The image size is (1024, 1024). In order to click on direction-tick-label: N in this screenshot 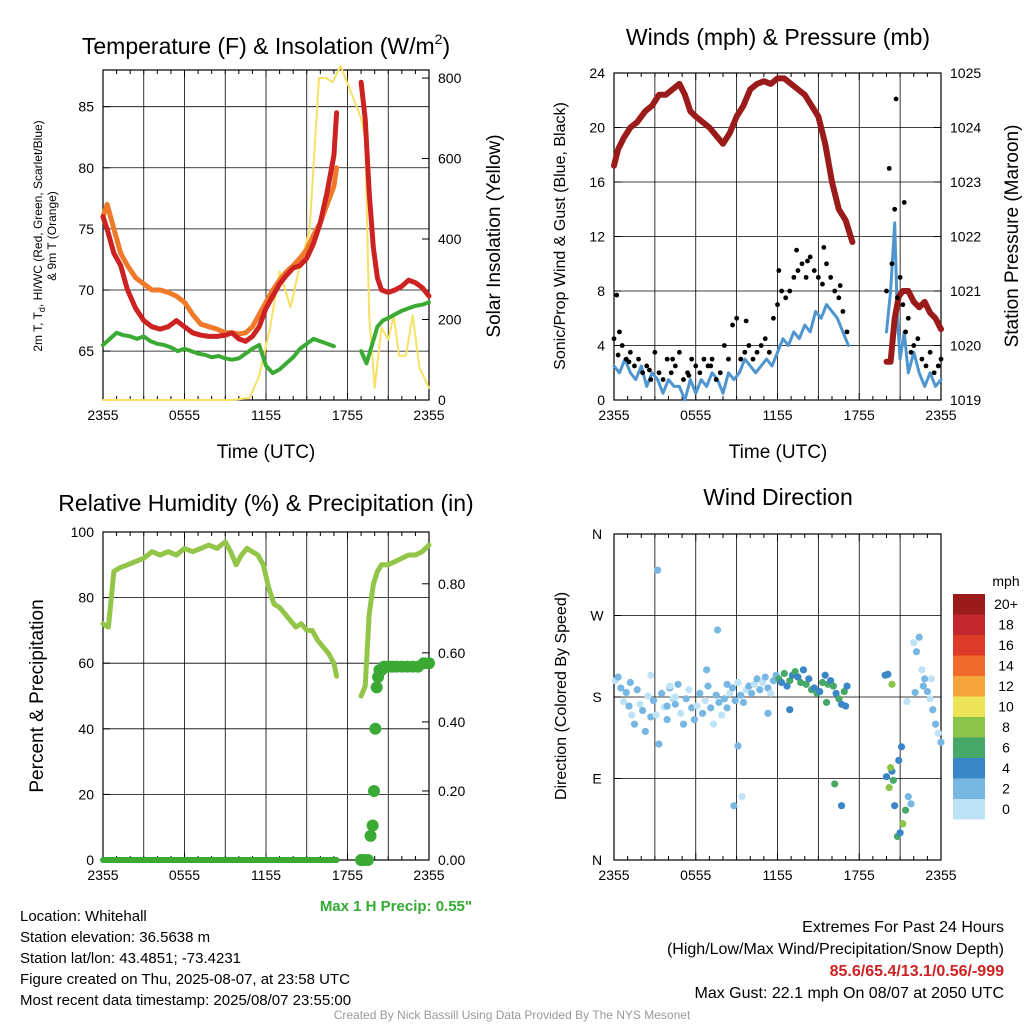, I will do `click(597, 534)`.